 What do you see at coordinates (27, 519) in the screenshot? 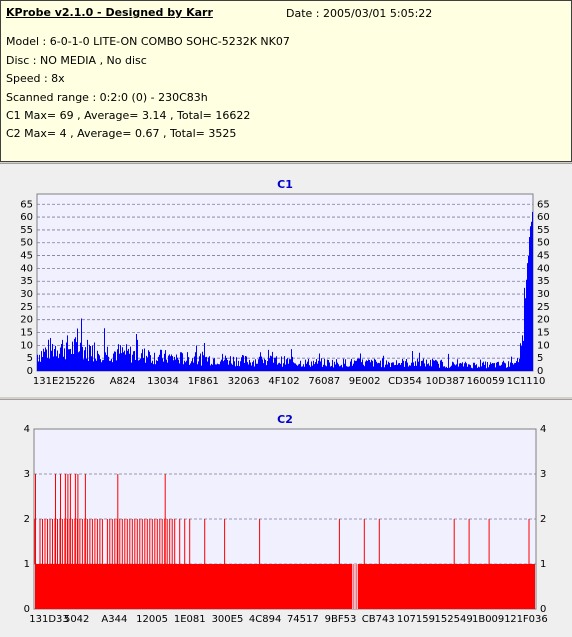
I see `y-tick-left: 2` at bounding box center [27, 519].